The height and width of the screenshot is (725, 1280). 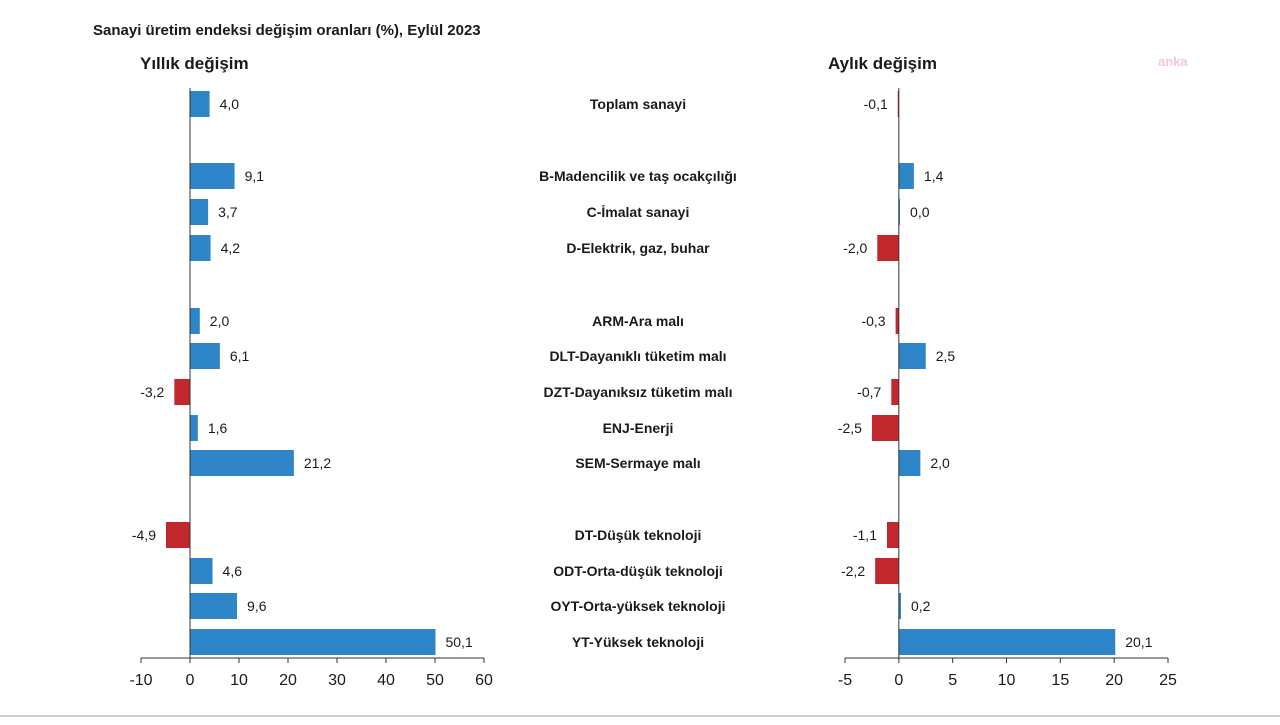 I want to click on data-label: 4,0, so click(x=230, y=104).